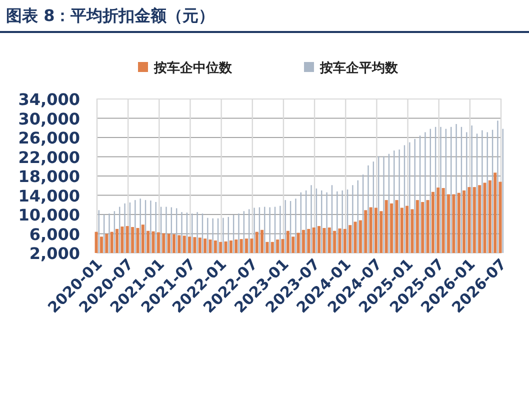  I want to click on y-tick-label: 6,000, so click(54, 234).